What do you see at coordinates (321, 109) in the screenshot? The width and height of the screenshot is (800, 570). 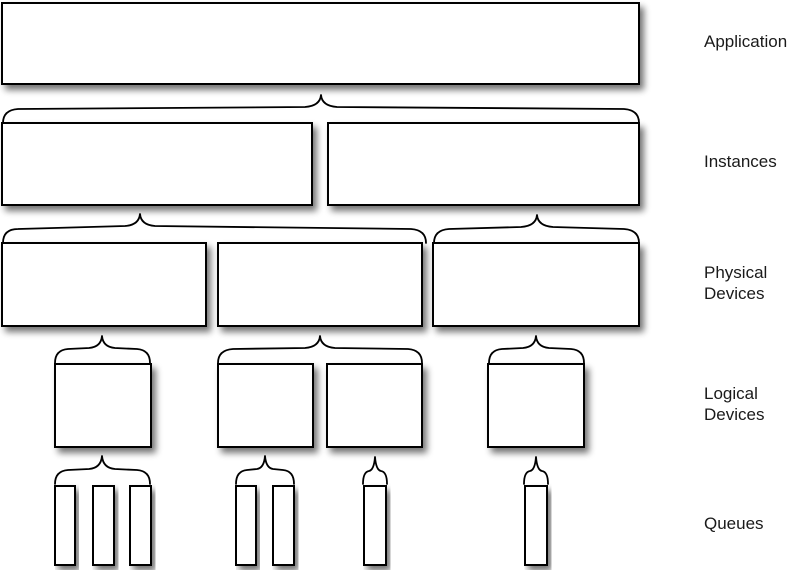 I see `brace-application-to-instances` at bounding box center [321, 109].